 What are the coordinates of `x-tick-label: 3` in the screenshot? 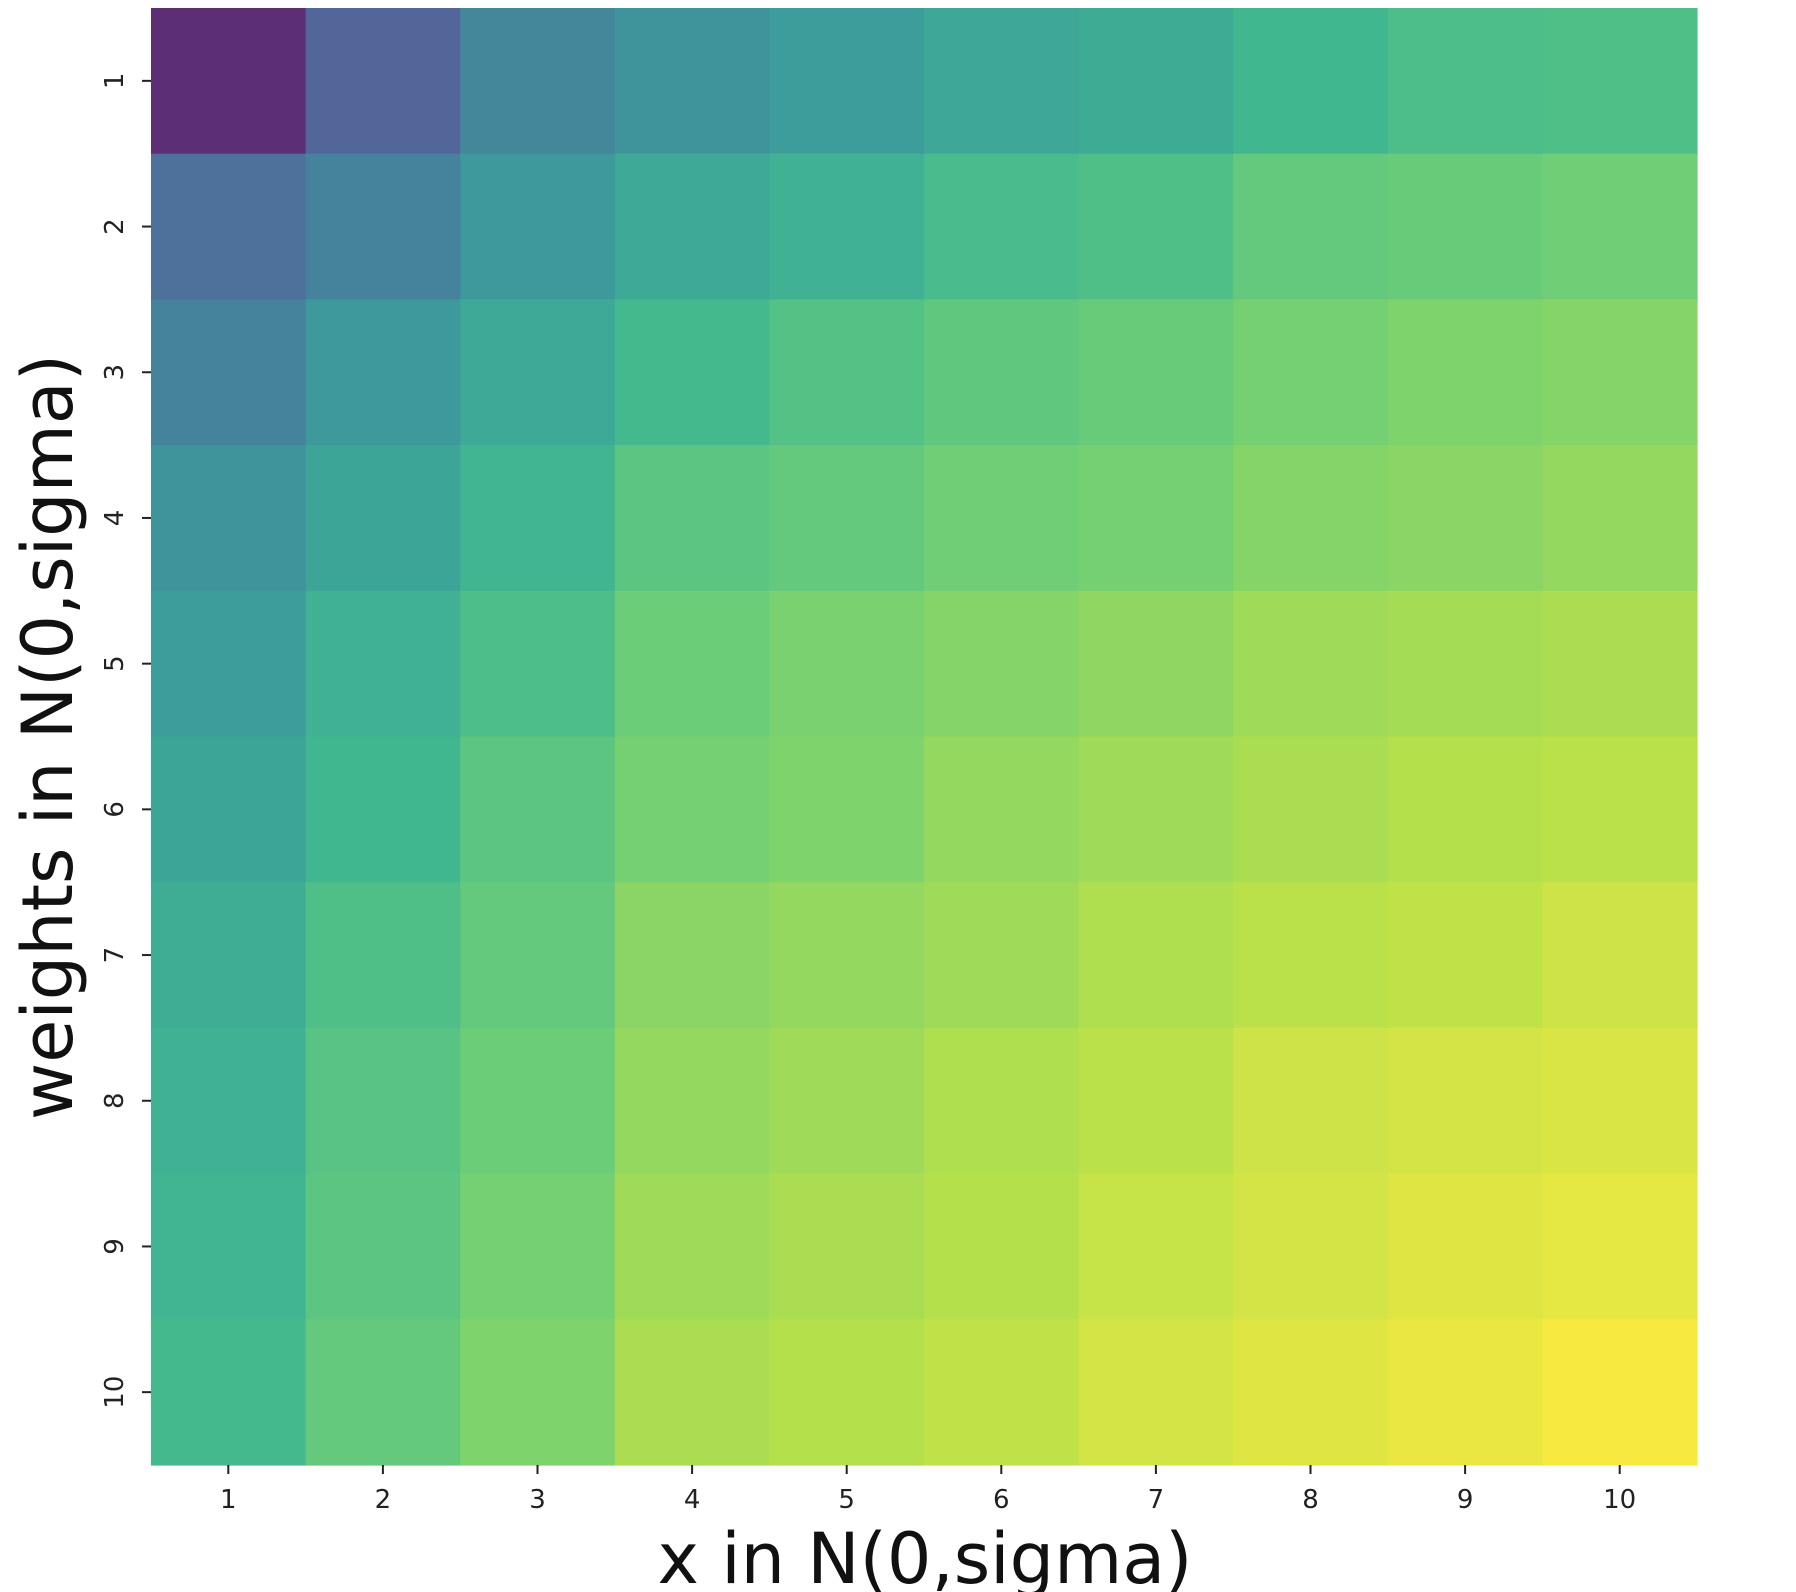 It's located at (537, 1500).